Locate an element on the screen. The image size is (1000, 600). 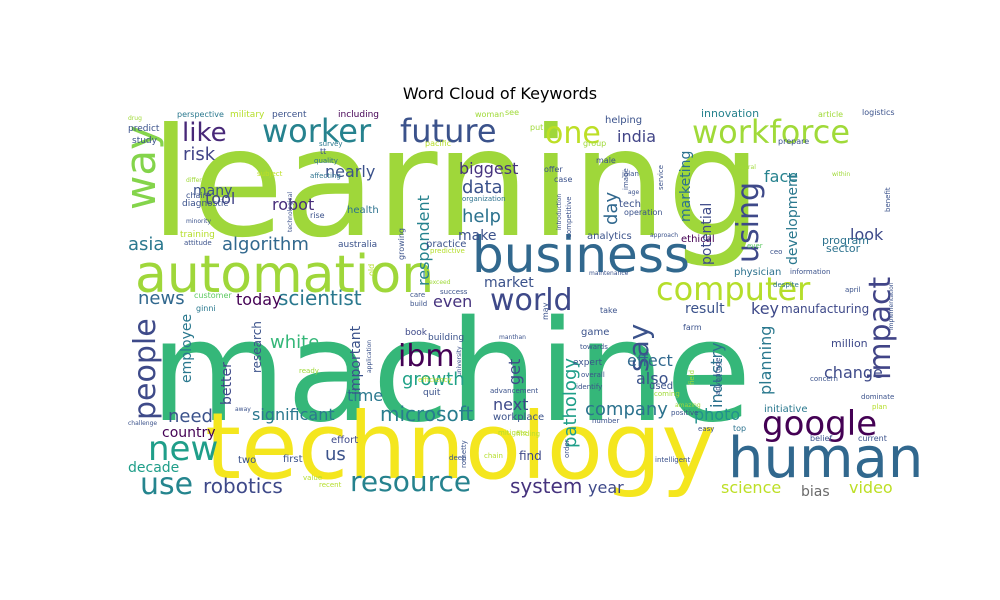
word-nearly: nearly is located at coordinates (350, 171).